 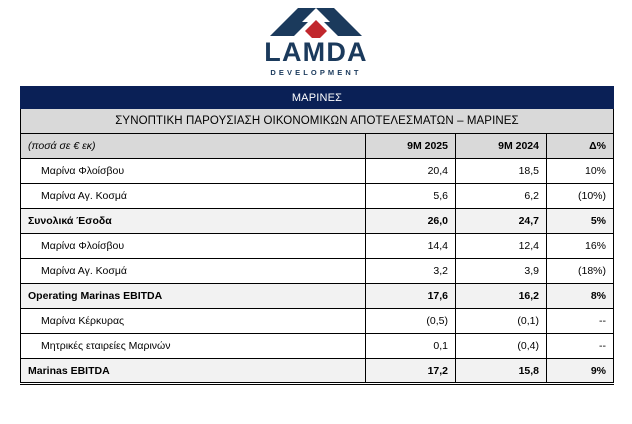 I want to click on table-row: Μαρίνα Φλοίσβου 20,4 18,5 10%, so click(x=317, y=171).